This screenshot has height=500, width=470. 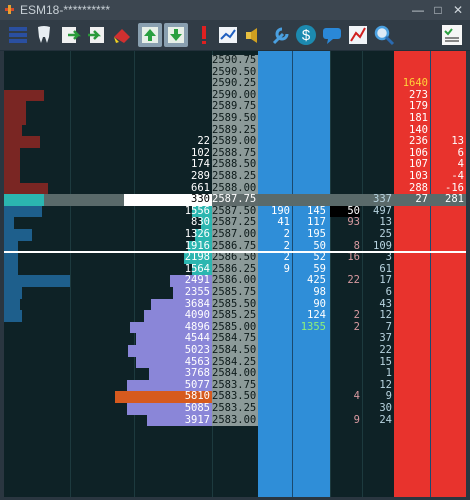 I want to click on chart-icon, so click(x=228, y=35).